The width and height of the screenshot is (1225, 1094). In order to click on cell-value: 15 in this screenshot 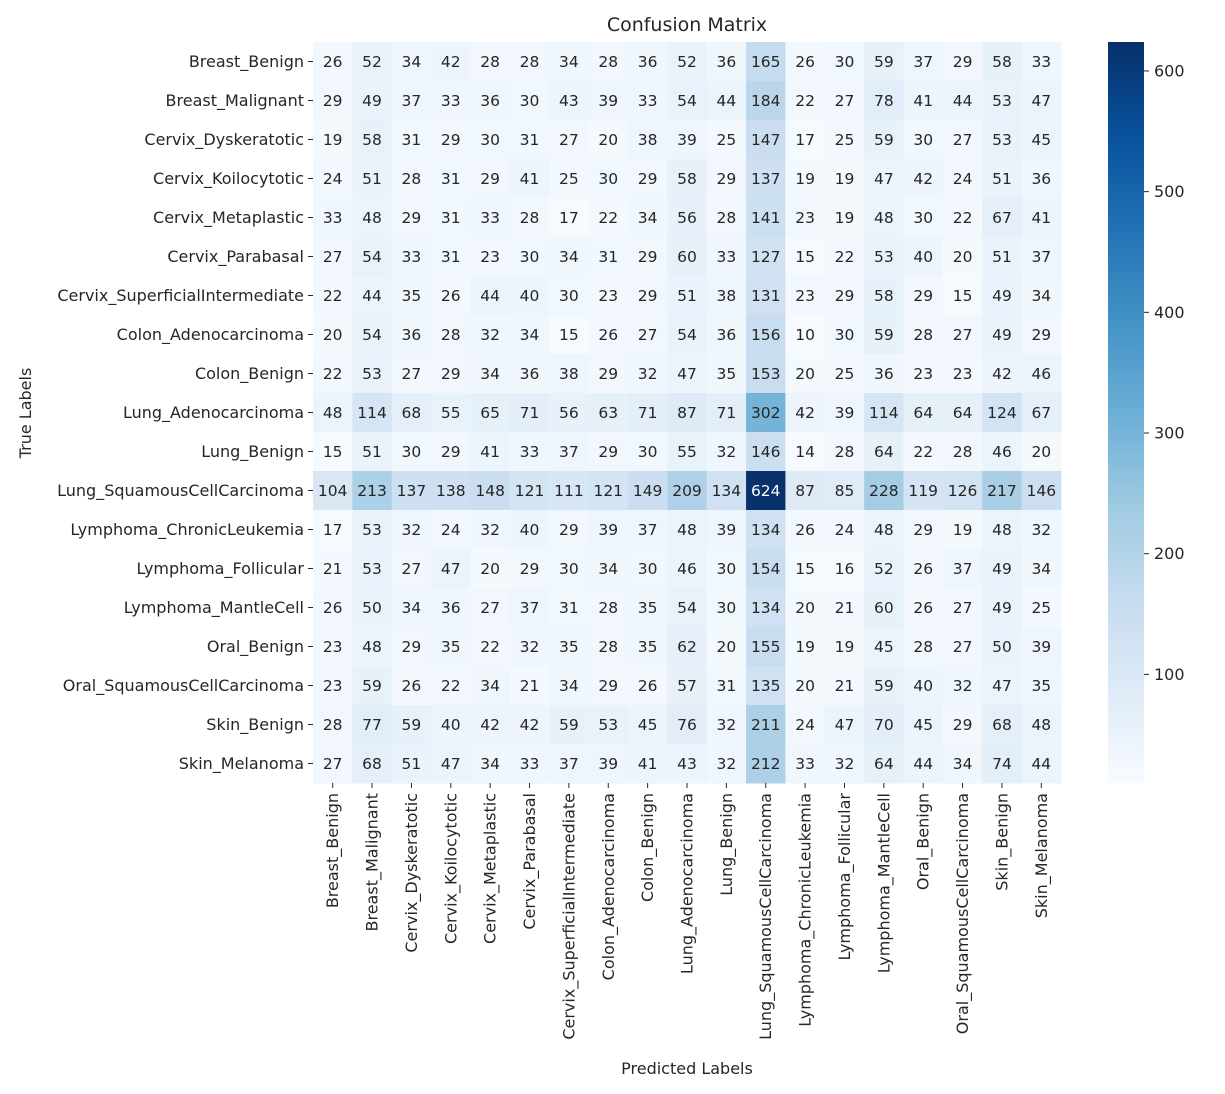, I will do `click(805, 569)`.